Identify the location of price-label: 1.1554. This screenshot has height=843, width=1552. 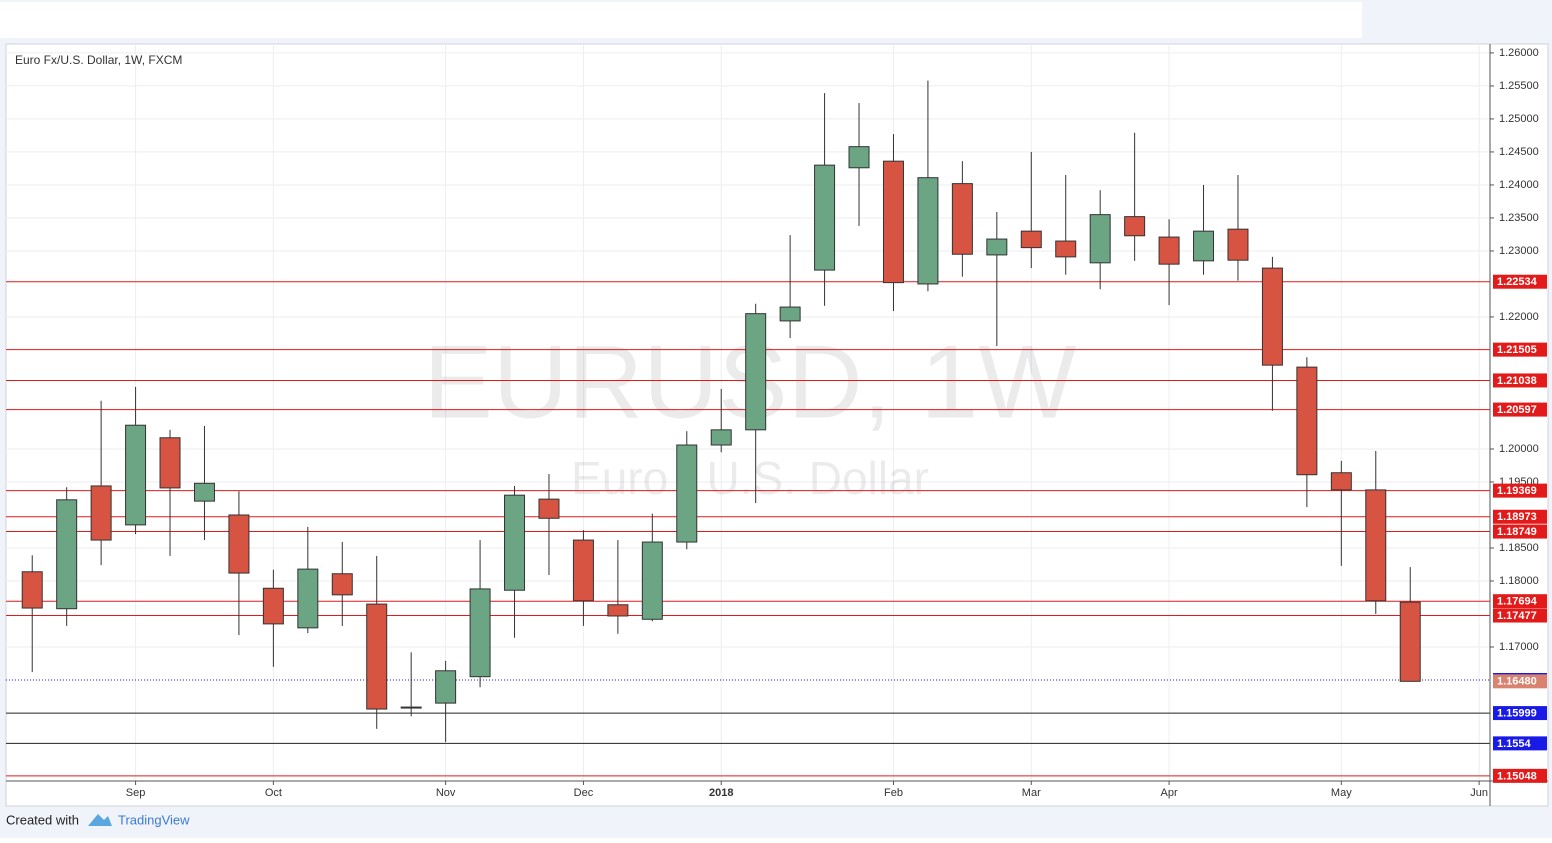
(1514, 744).